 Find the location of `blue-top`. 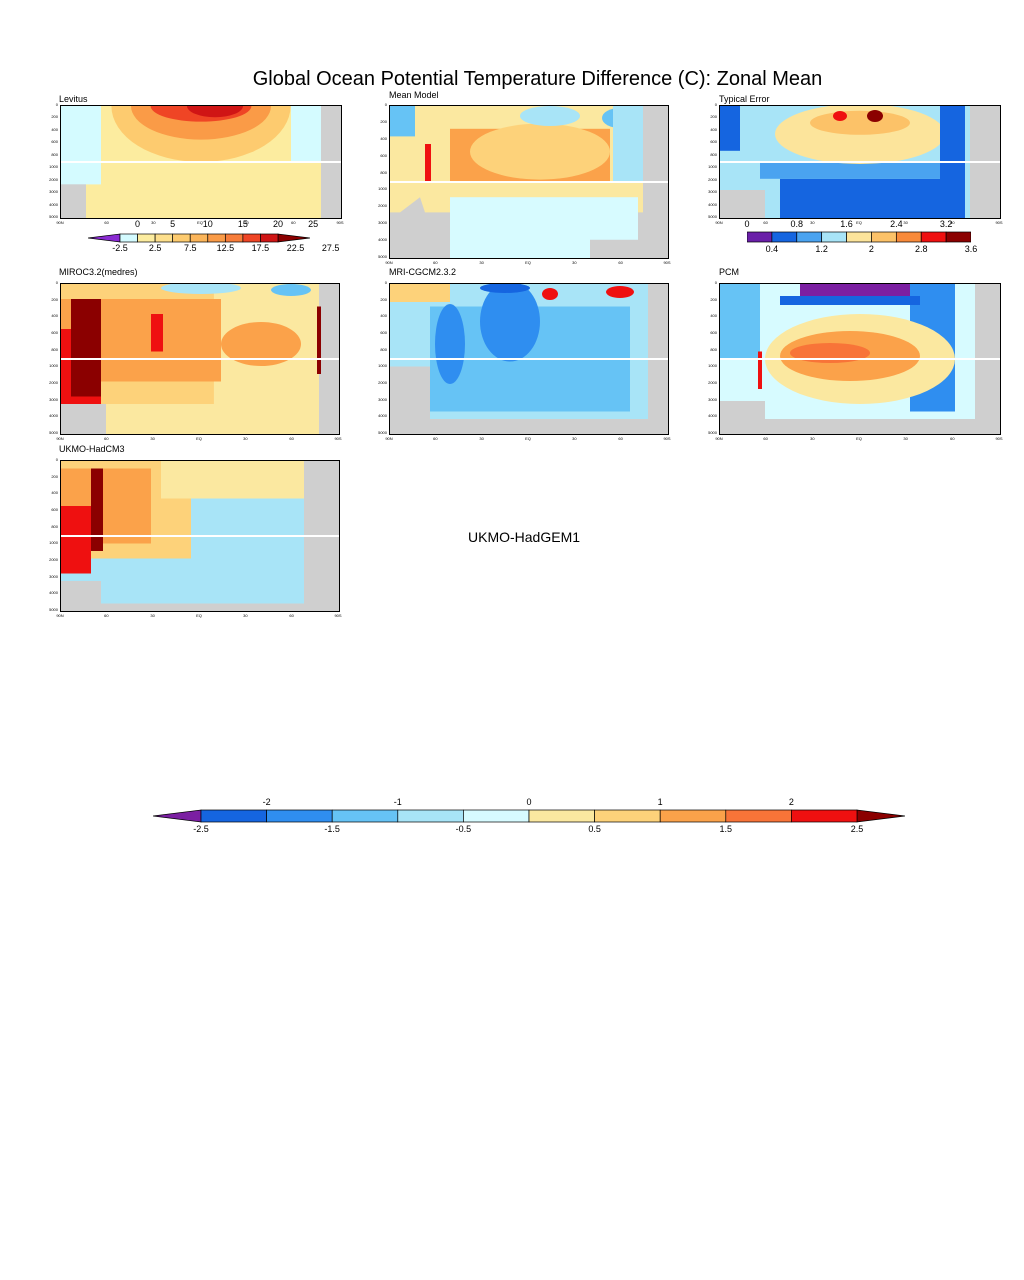

blue-top is located at coordinates (850, 300).